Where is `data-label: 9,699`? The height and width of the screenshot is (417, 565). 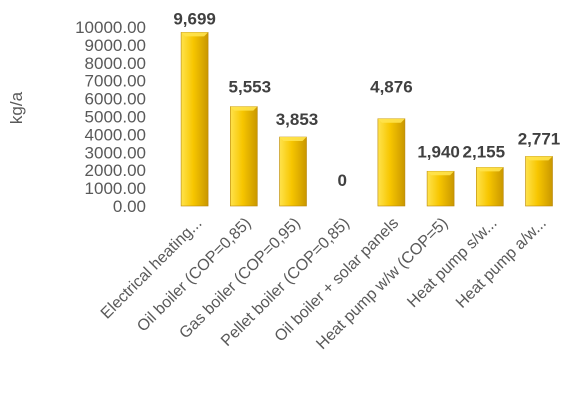 data-label: 9,699 is located at coordinates (194, 18).